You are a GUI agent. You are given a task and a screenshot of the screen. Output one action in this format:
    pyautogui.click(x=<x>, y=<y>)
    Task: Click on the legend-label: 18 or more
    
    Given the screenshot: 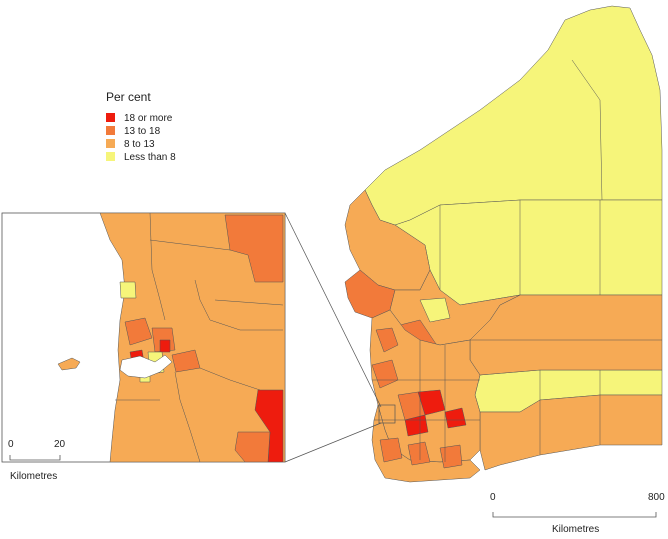 What is the action you would take?
    pyautogui.click(x=148, y=118)
    